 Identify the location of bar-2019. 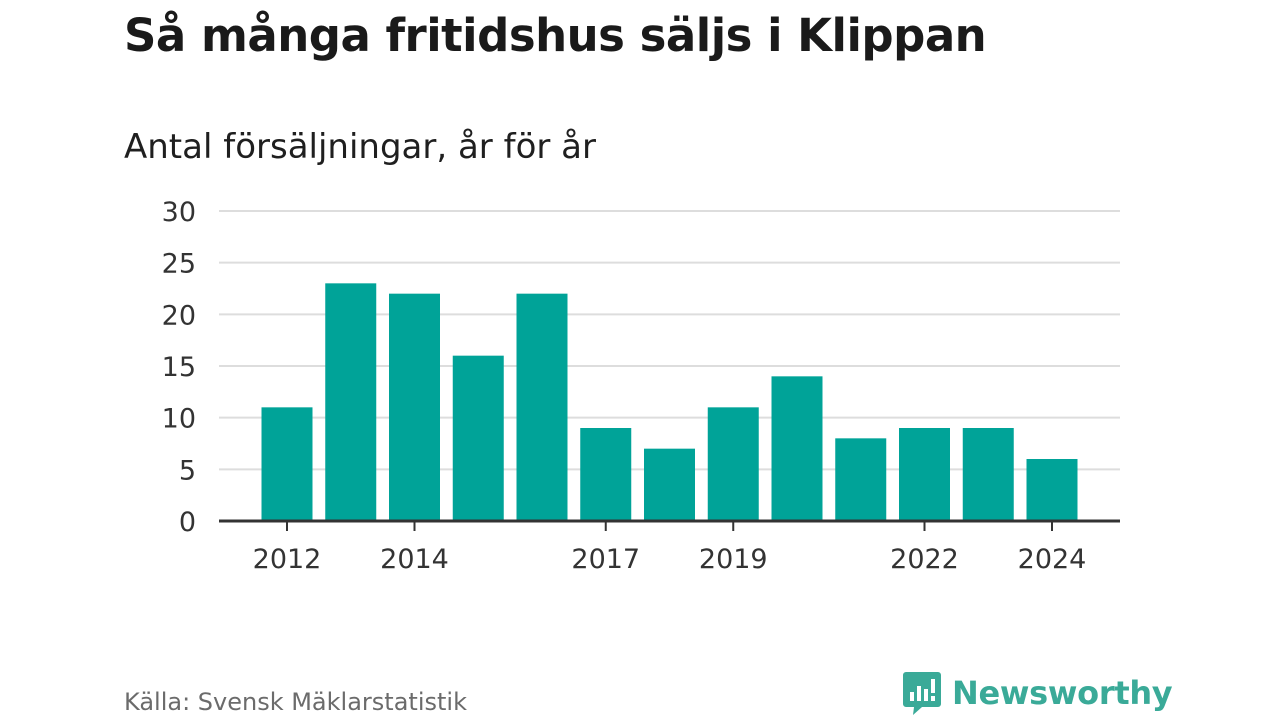
(733, 464).